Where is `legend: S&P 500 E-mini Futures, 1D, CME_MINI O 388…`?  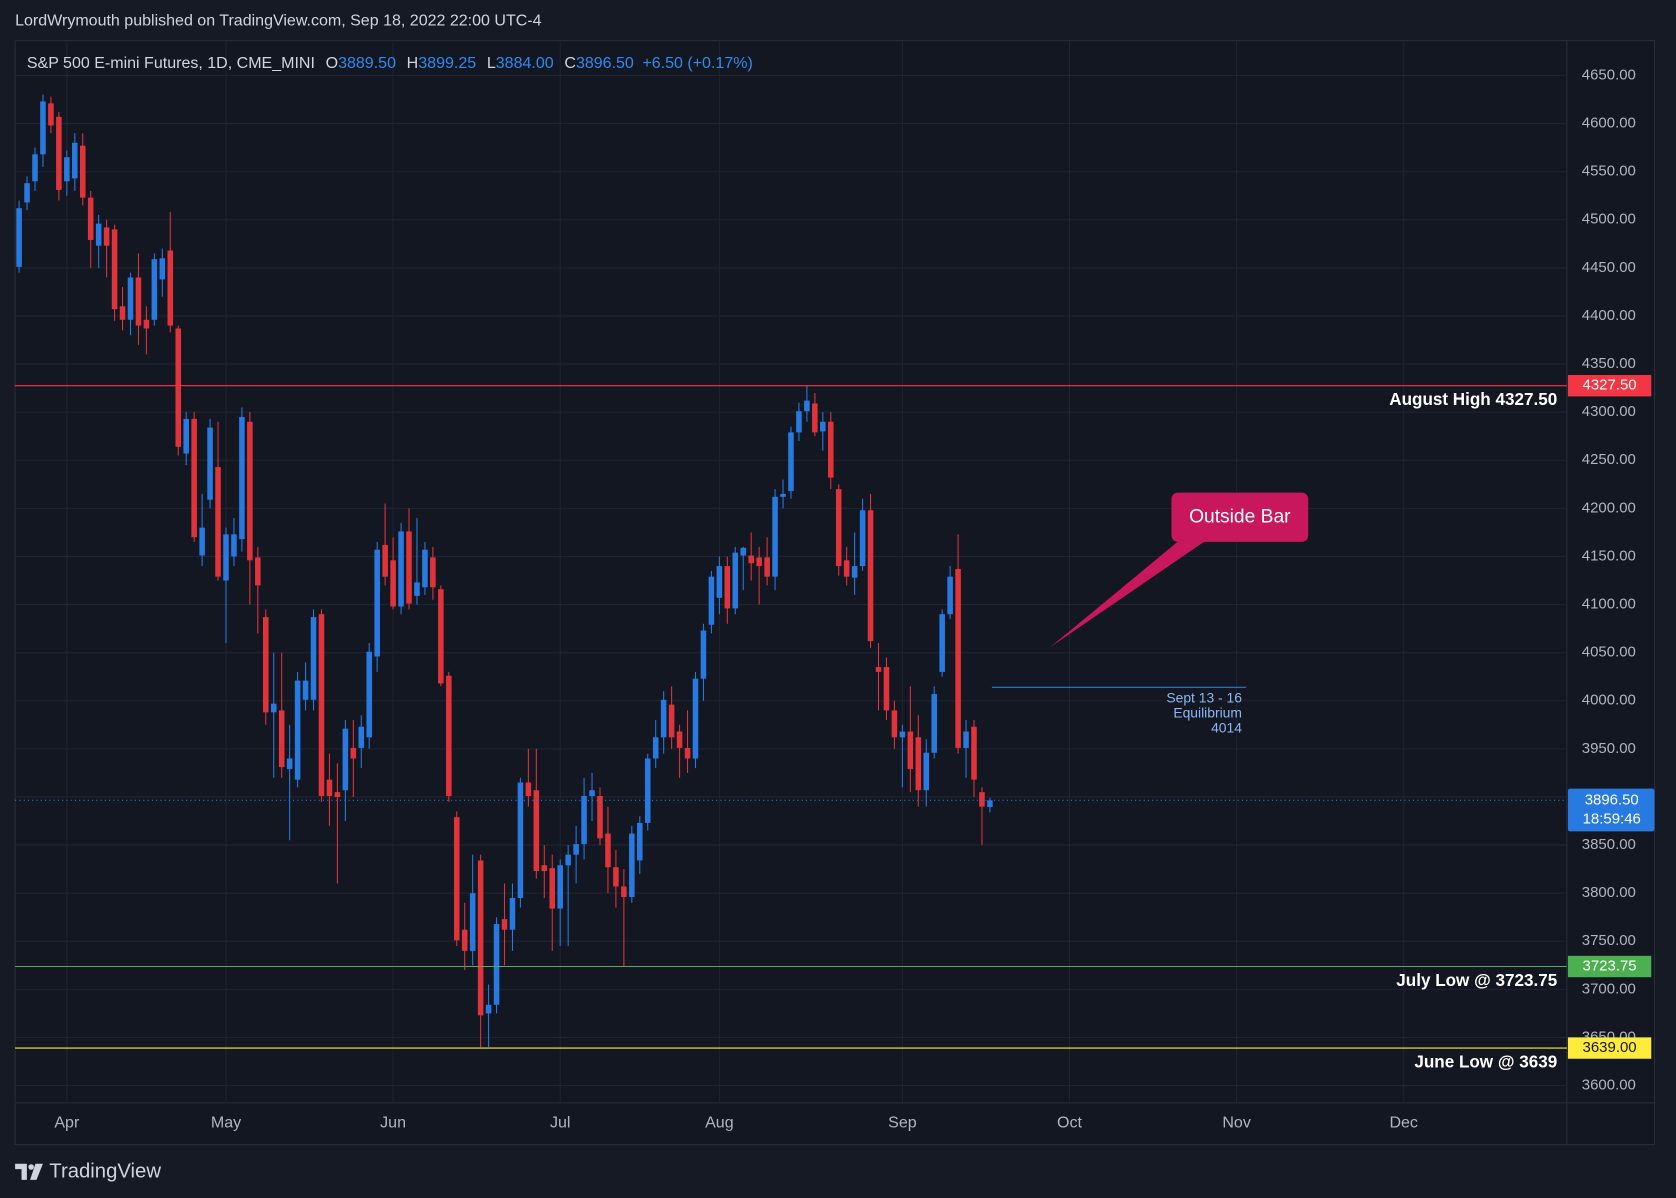 legend: S&P 500 E-mini Futures, 1D, CME_MINI O 388… is located at coordinates (390, 63).